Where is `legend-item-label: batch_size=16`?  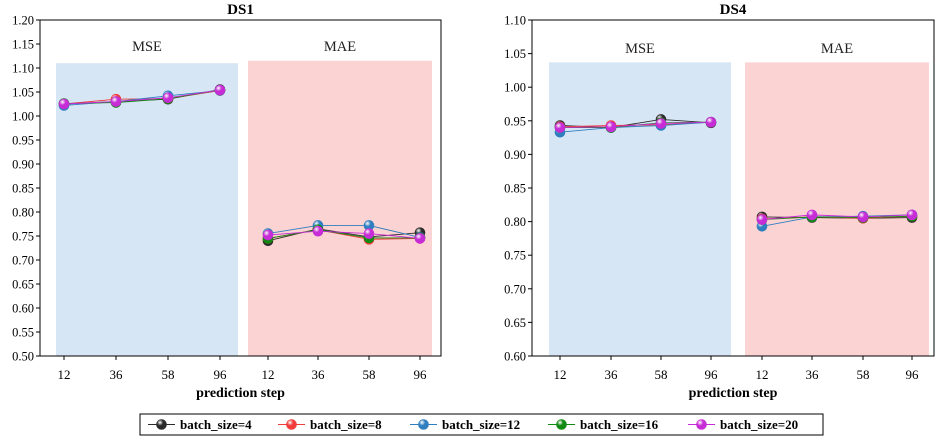 legend-item-label: batch_size=16 is located at coordinates (619, 424).